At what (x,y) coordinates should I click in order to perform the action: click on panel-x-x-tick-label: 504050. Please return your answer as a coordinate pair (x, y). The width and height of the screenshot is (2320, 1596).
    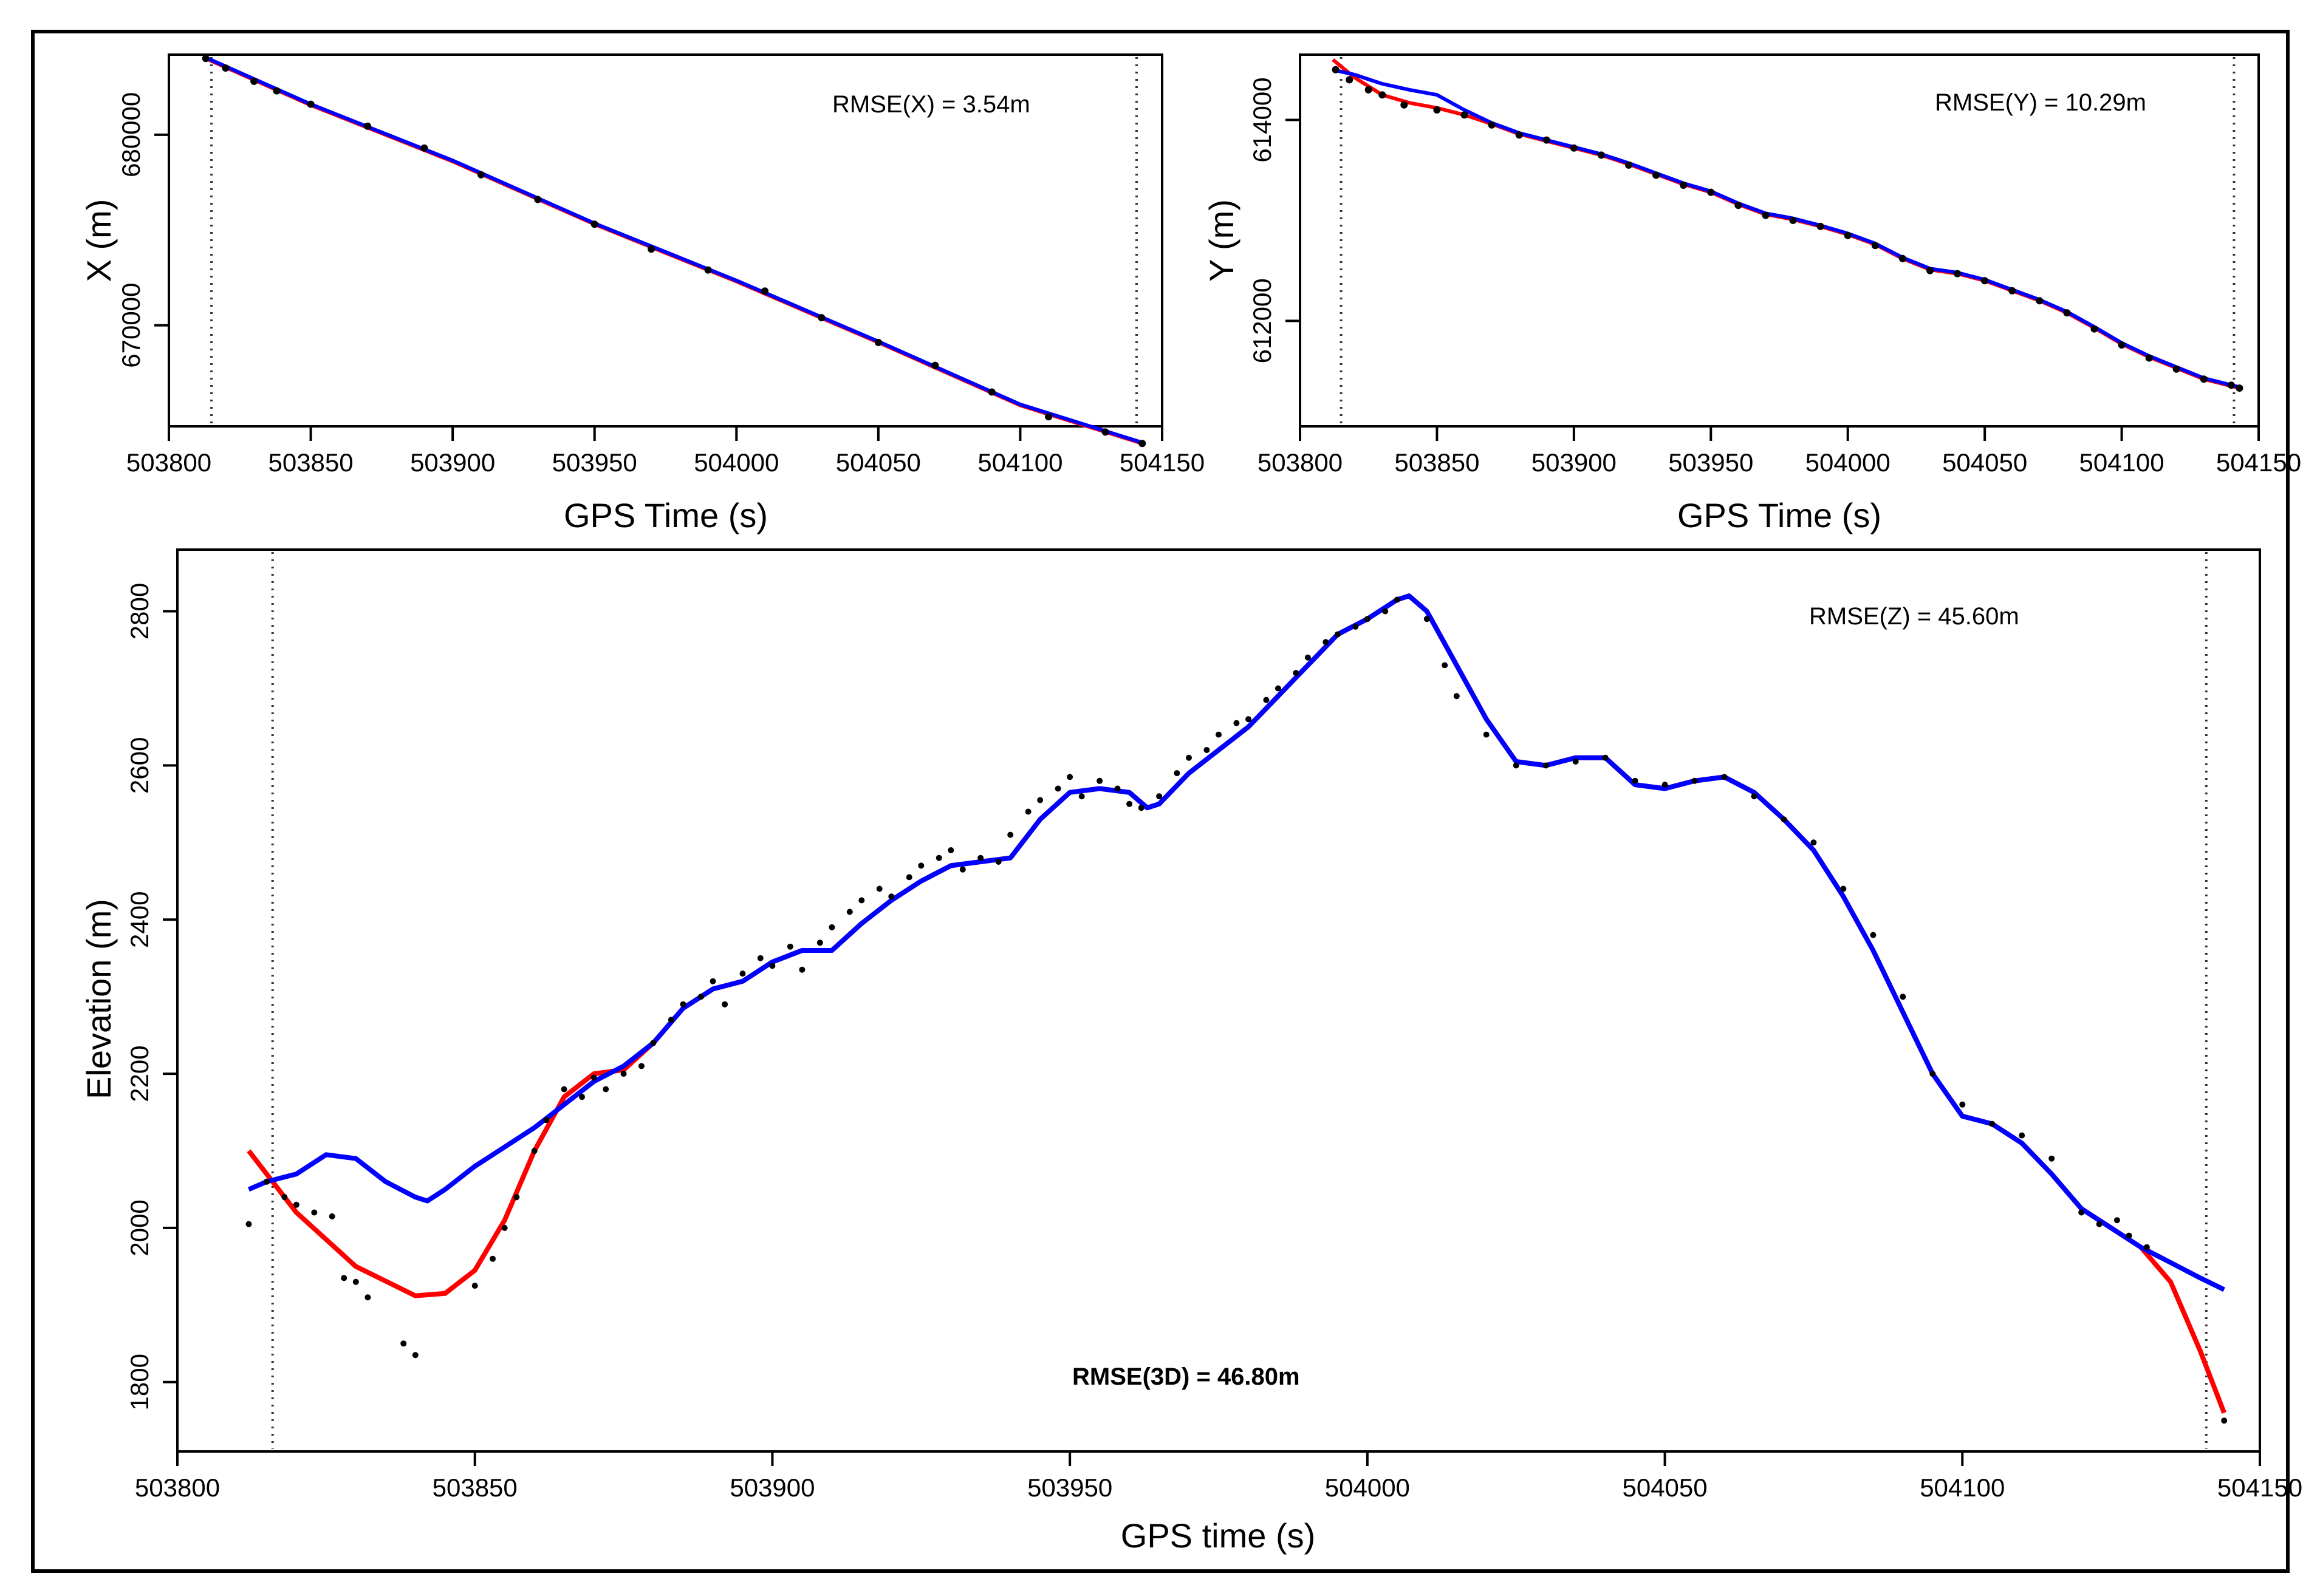
    Looking at the image, I should click on (878, 463).